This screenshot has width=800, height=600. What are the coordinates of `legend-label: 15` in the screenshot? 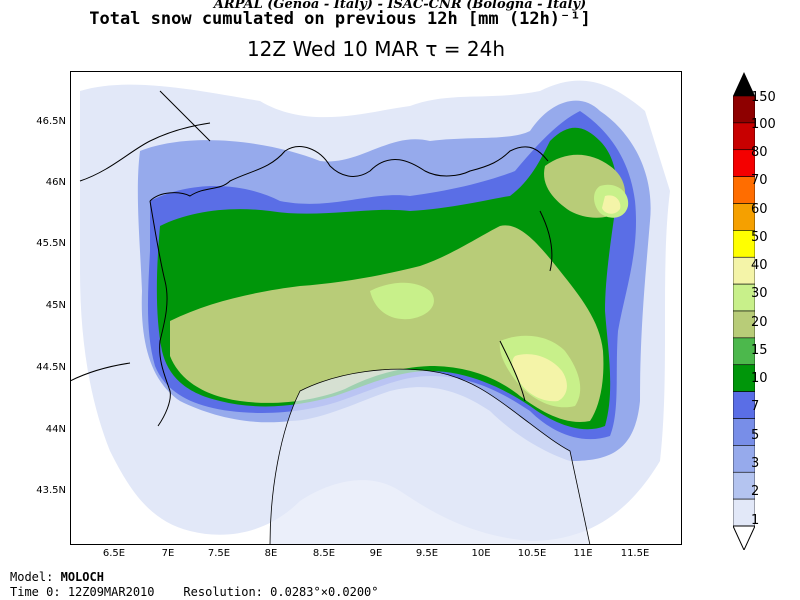 It's located at (759, 350).